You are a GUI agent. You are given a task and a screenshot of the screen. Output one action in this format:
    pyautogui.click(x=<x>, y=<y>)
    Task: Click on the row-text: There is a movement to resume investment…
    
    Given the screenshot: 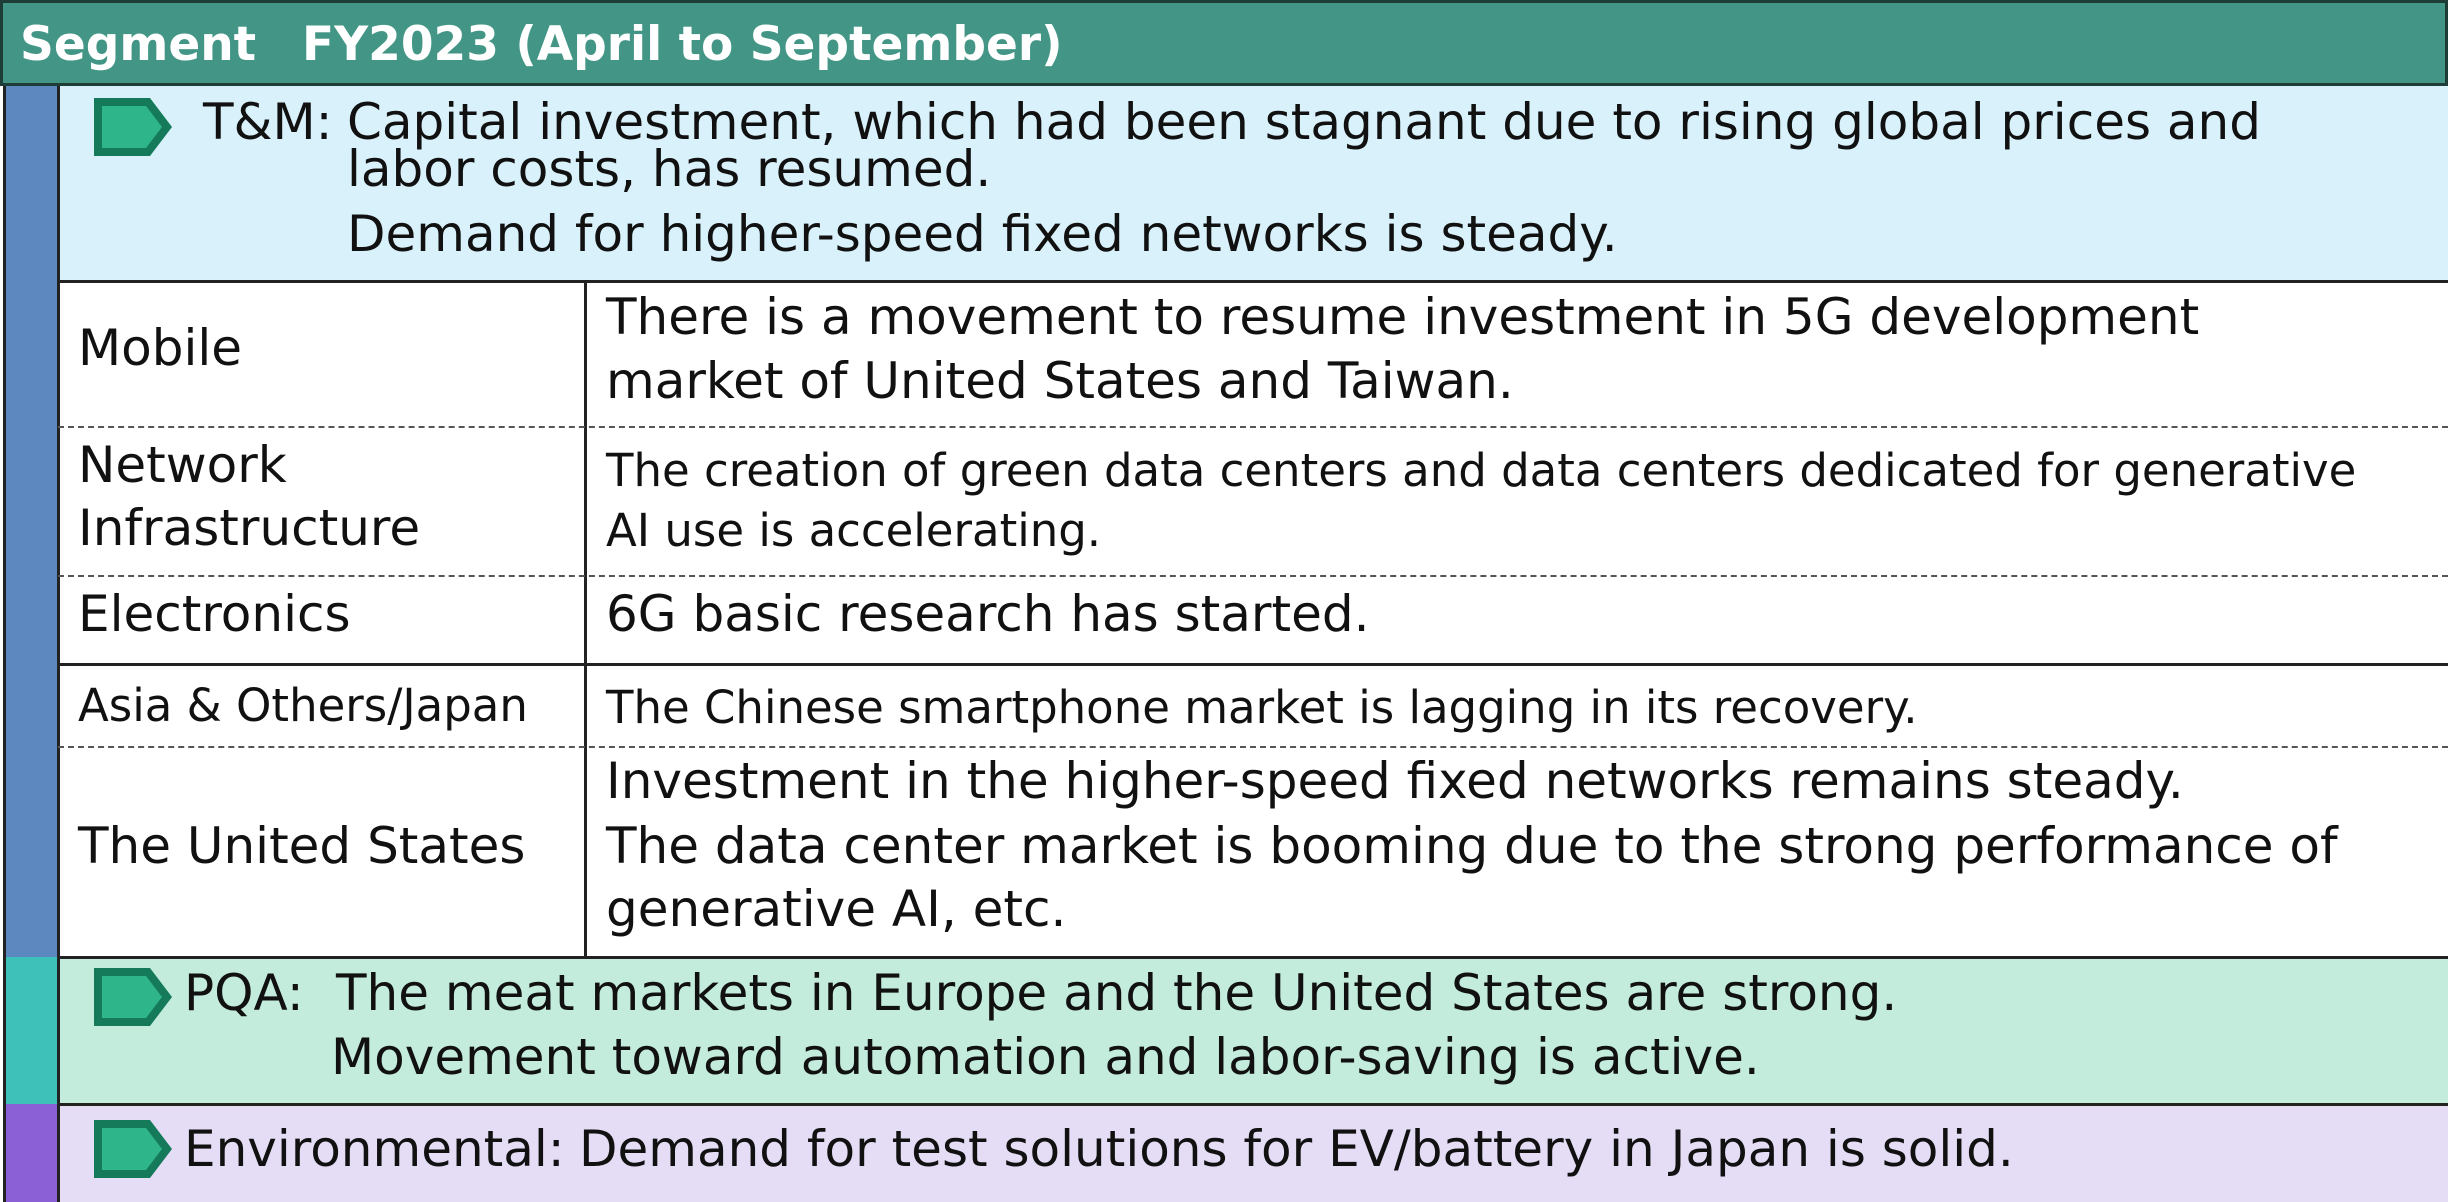 What is the action you would take?
    pyautogui.click(x=1403, y=317)
    